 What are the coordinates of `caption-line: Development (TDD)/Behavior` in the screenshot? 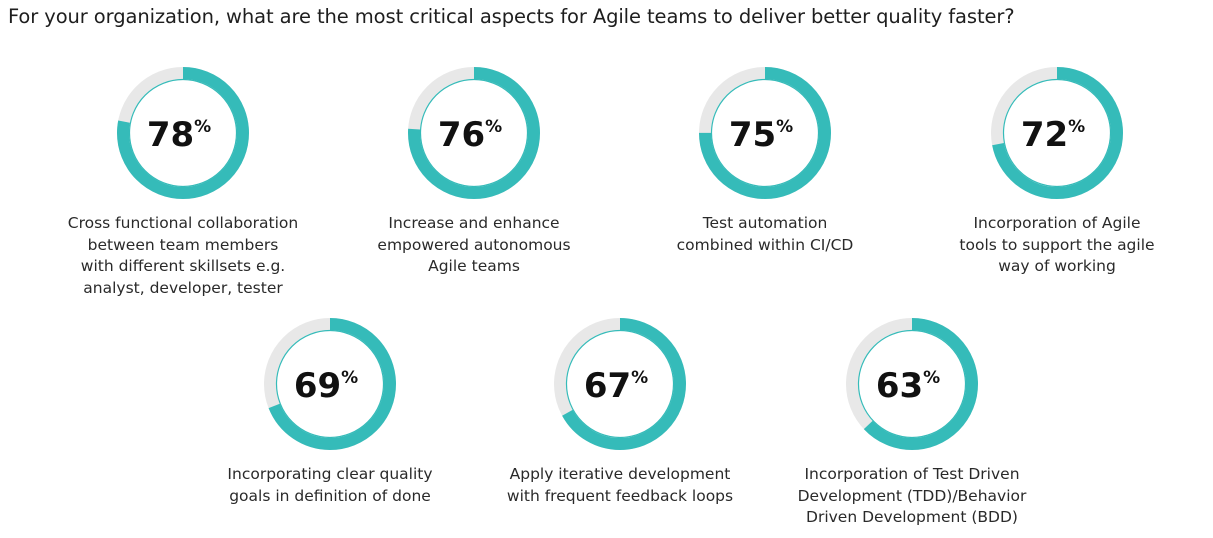 It's located at (912, 495).